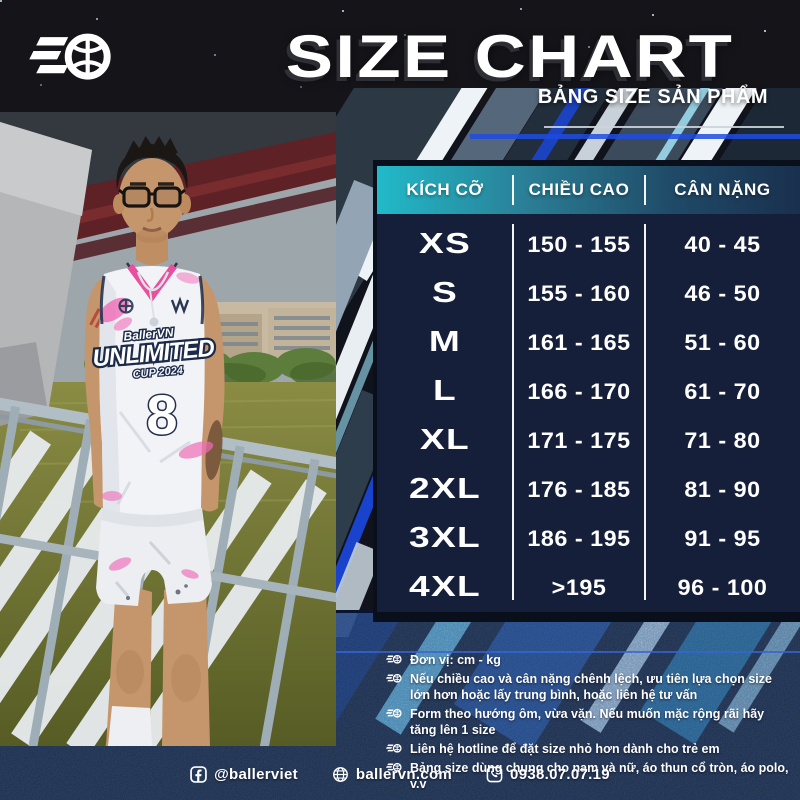  What do you see at coordinates (445, 587) in the screenshot?
I see `size-cell: 4XL` at bounding box center [445, 587].